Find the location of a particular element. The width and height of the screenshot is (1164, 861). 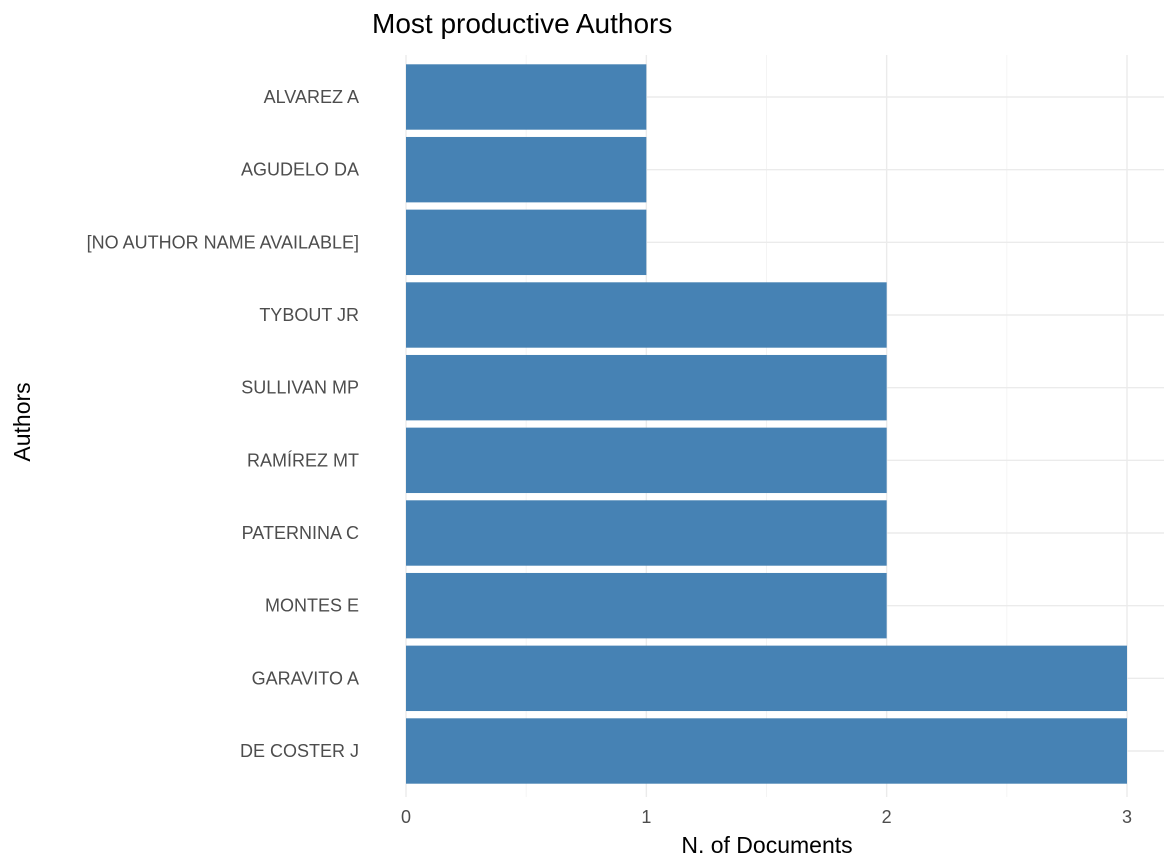

y-tick-label: MONTES E is located at coordinates (312, 606).